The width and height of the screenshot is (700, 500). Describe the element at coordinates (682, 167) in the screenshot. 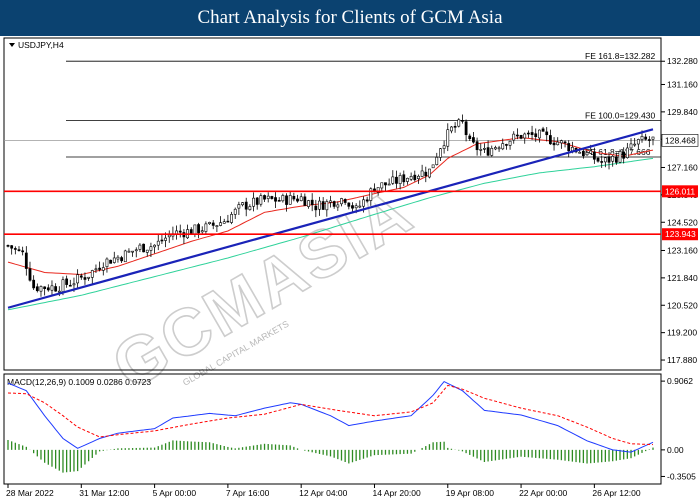

I see `y-tick-label: 127.160` at that location.